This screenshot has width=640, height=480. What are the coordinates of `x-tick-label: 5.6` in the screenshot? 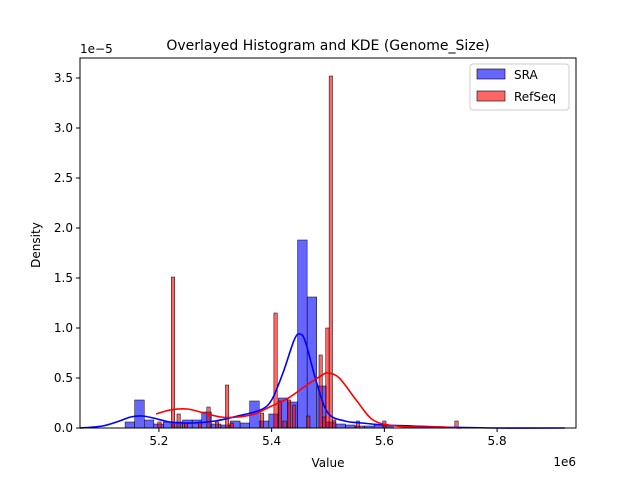 It's located at (384, 441).